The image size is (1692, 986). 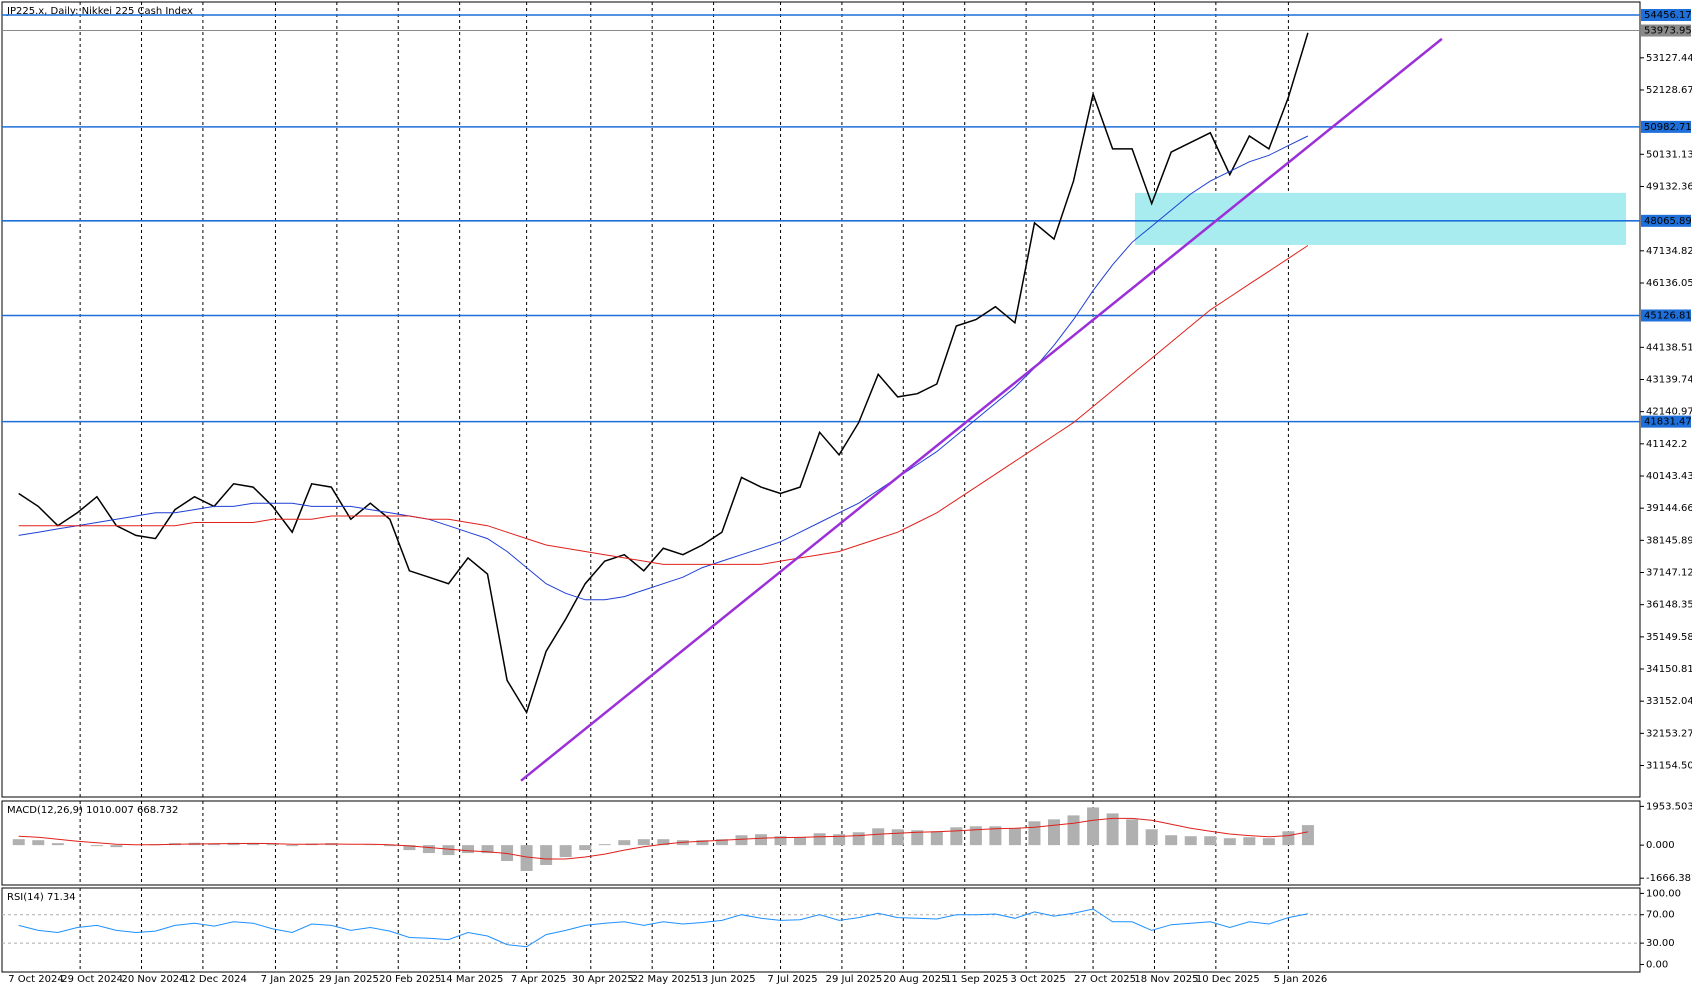 I want to click on level-label: 50982.71, so click(x=1668, y=127).